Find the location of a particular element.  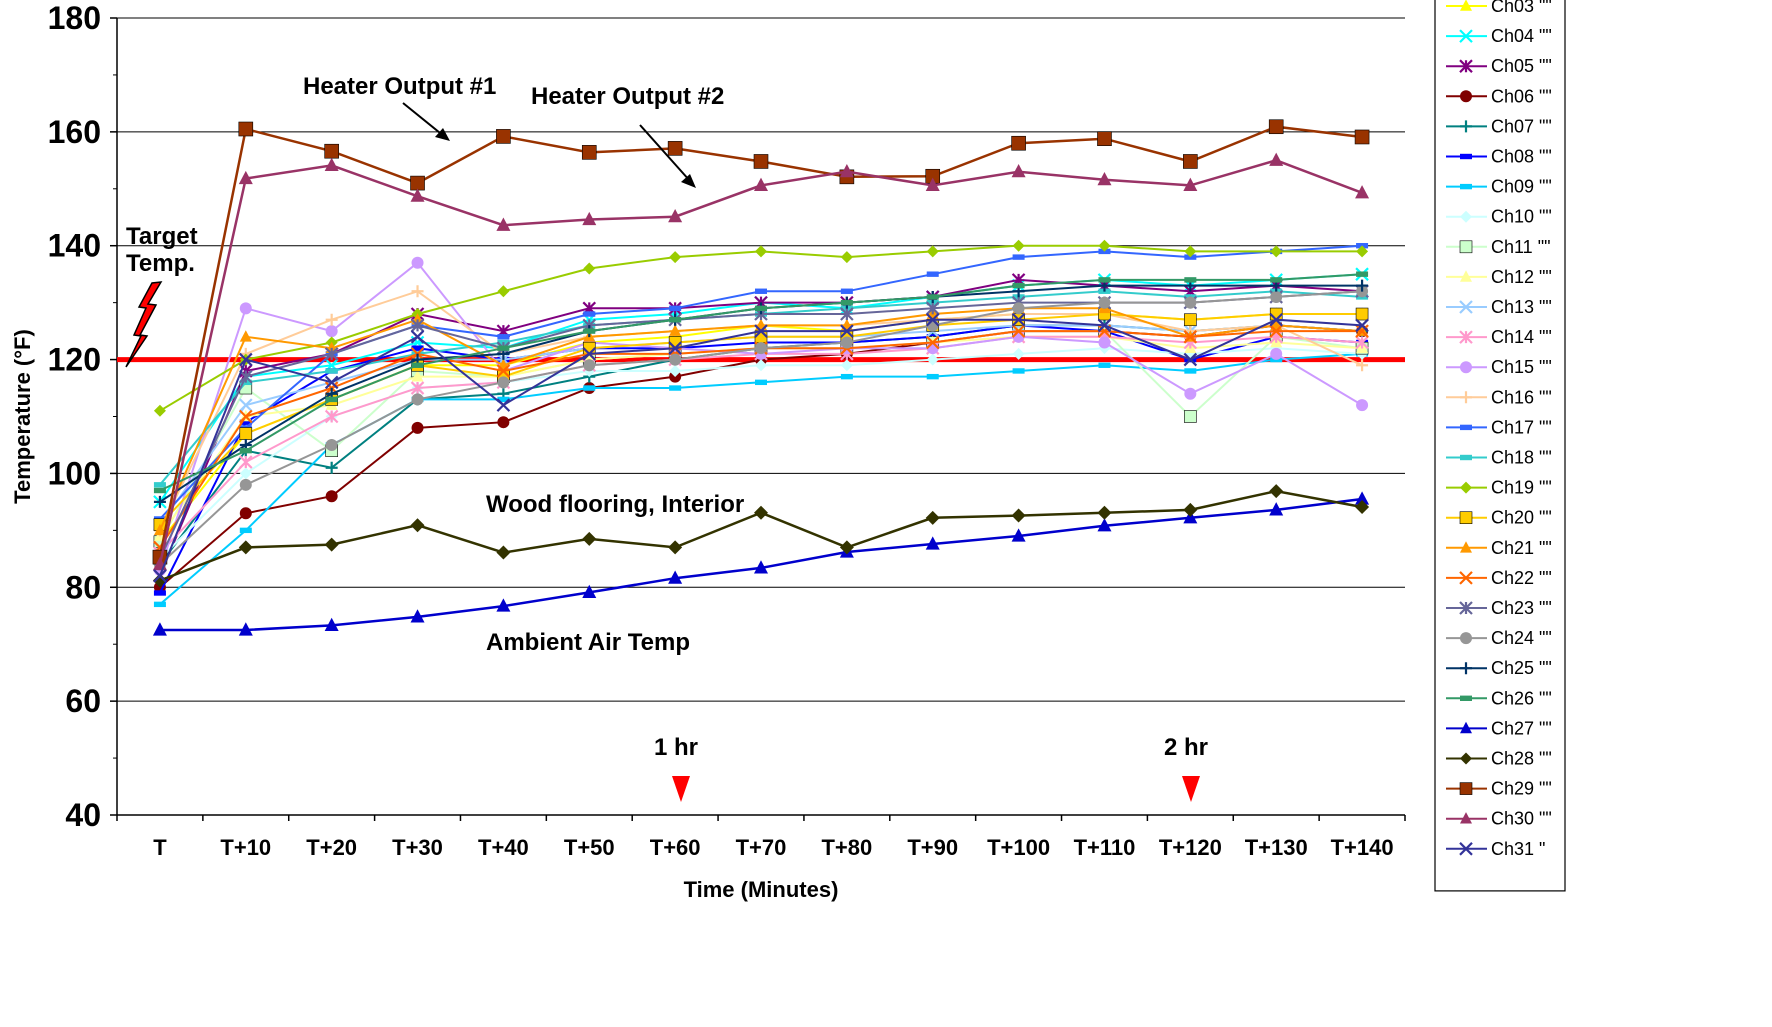

x-tick-label: T+70 is located at coordinates (761, 847).